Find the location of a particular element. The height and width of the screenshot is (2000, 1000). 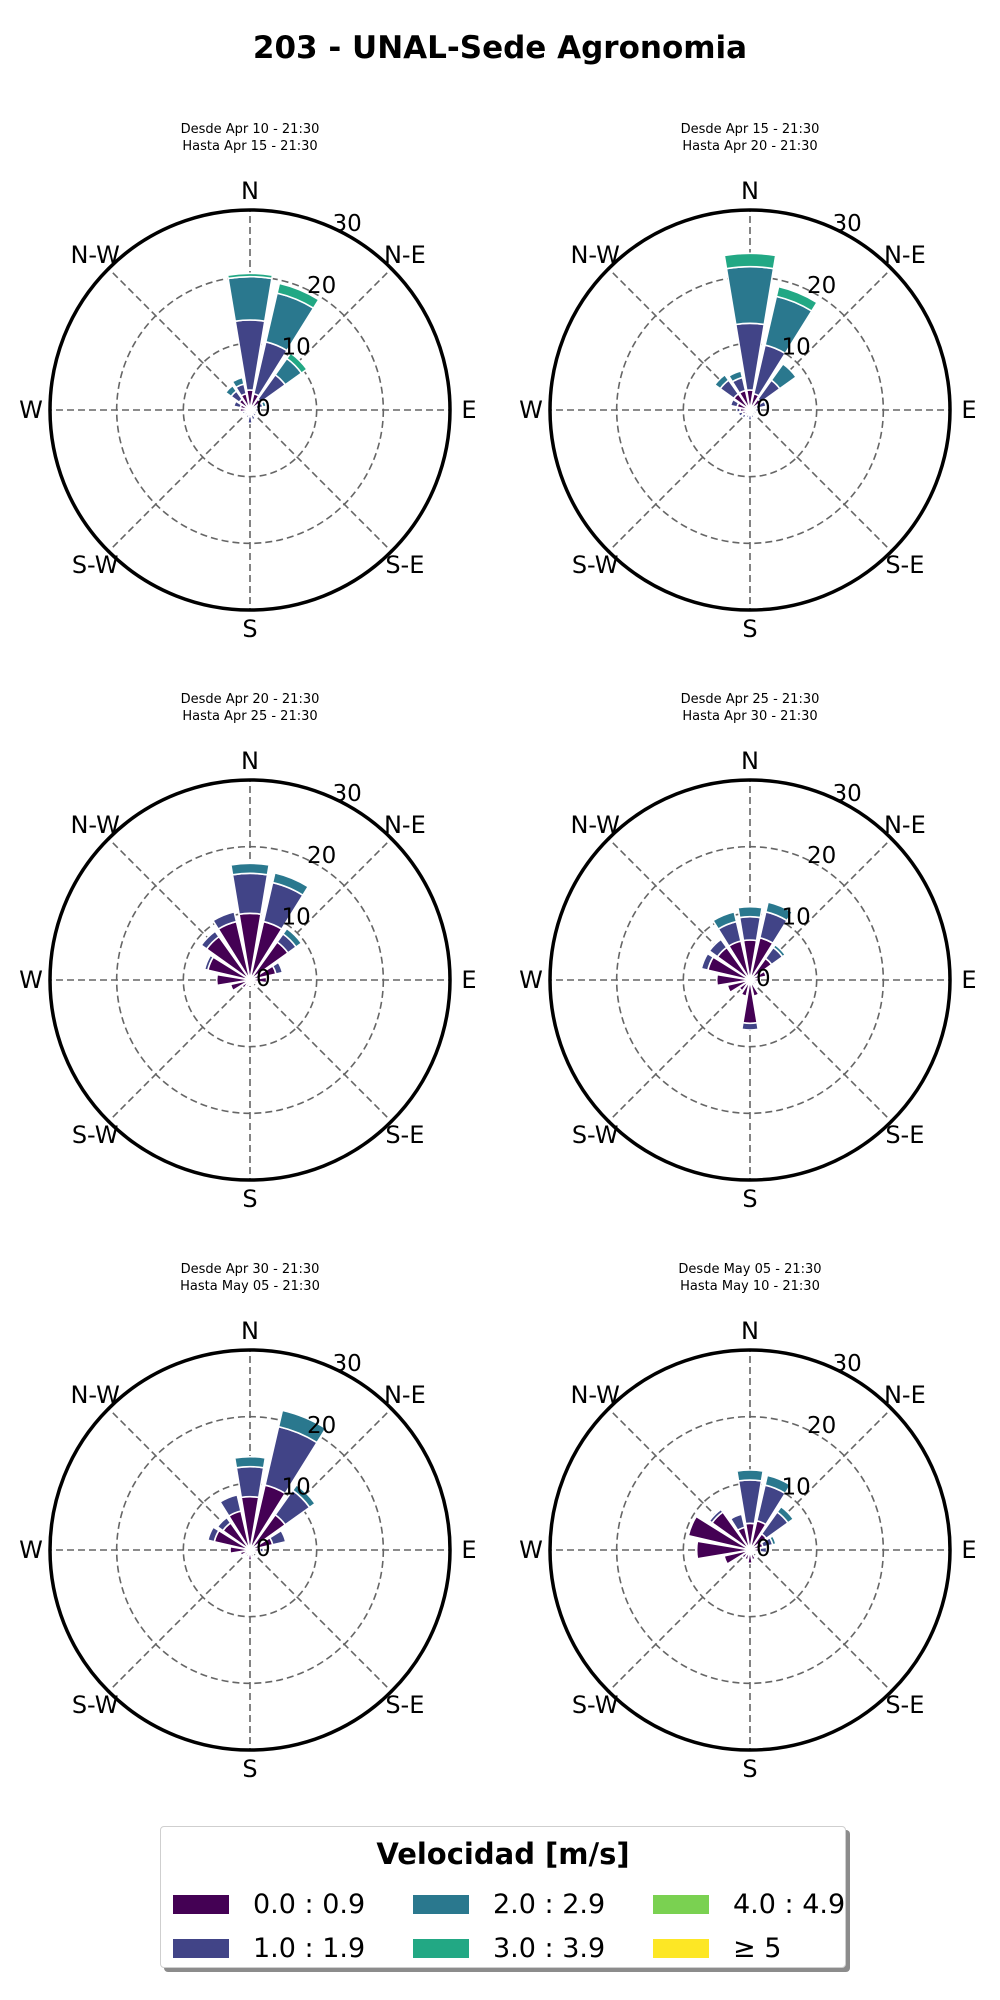

chart-title: 203 - UNAL-Sede Agronomia is located at coordinates (500, 48).